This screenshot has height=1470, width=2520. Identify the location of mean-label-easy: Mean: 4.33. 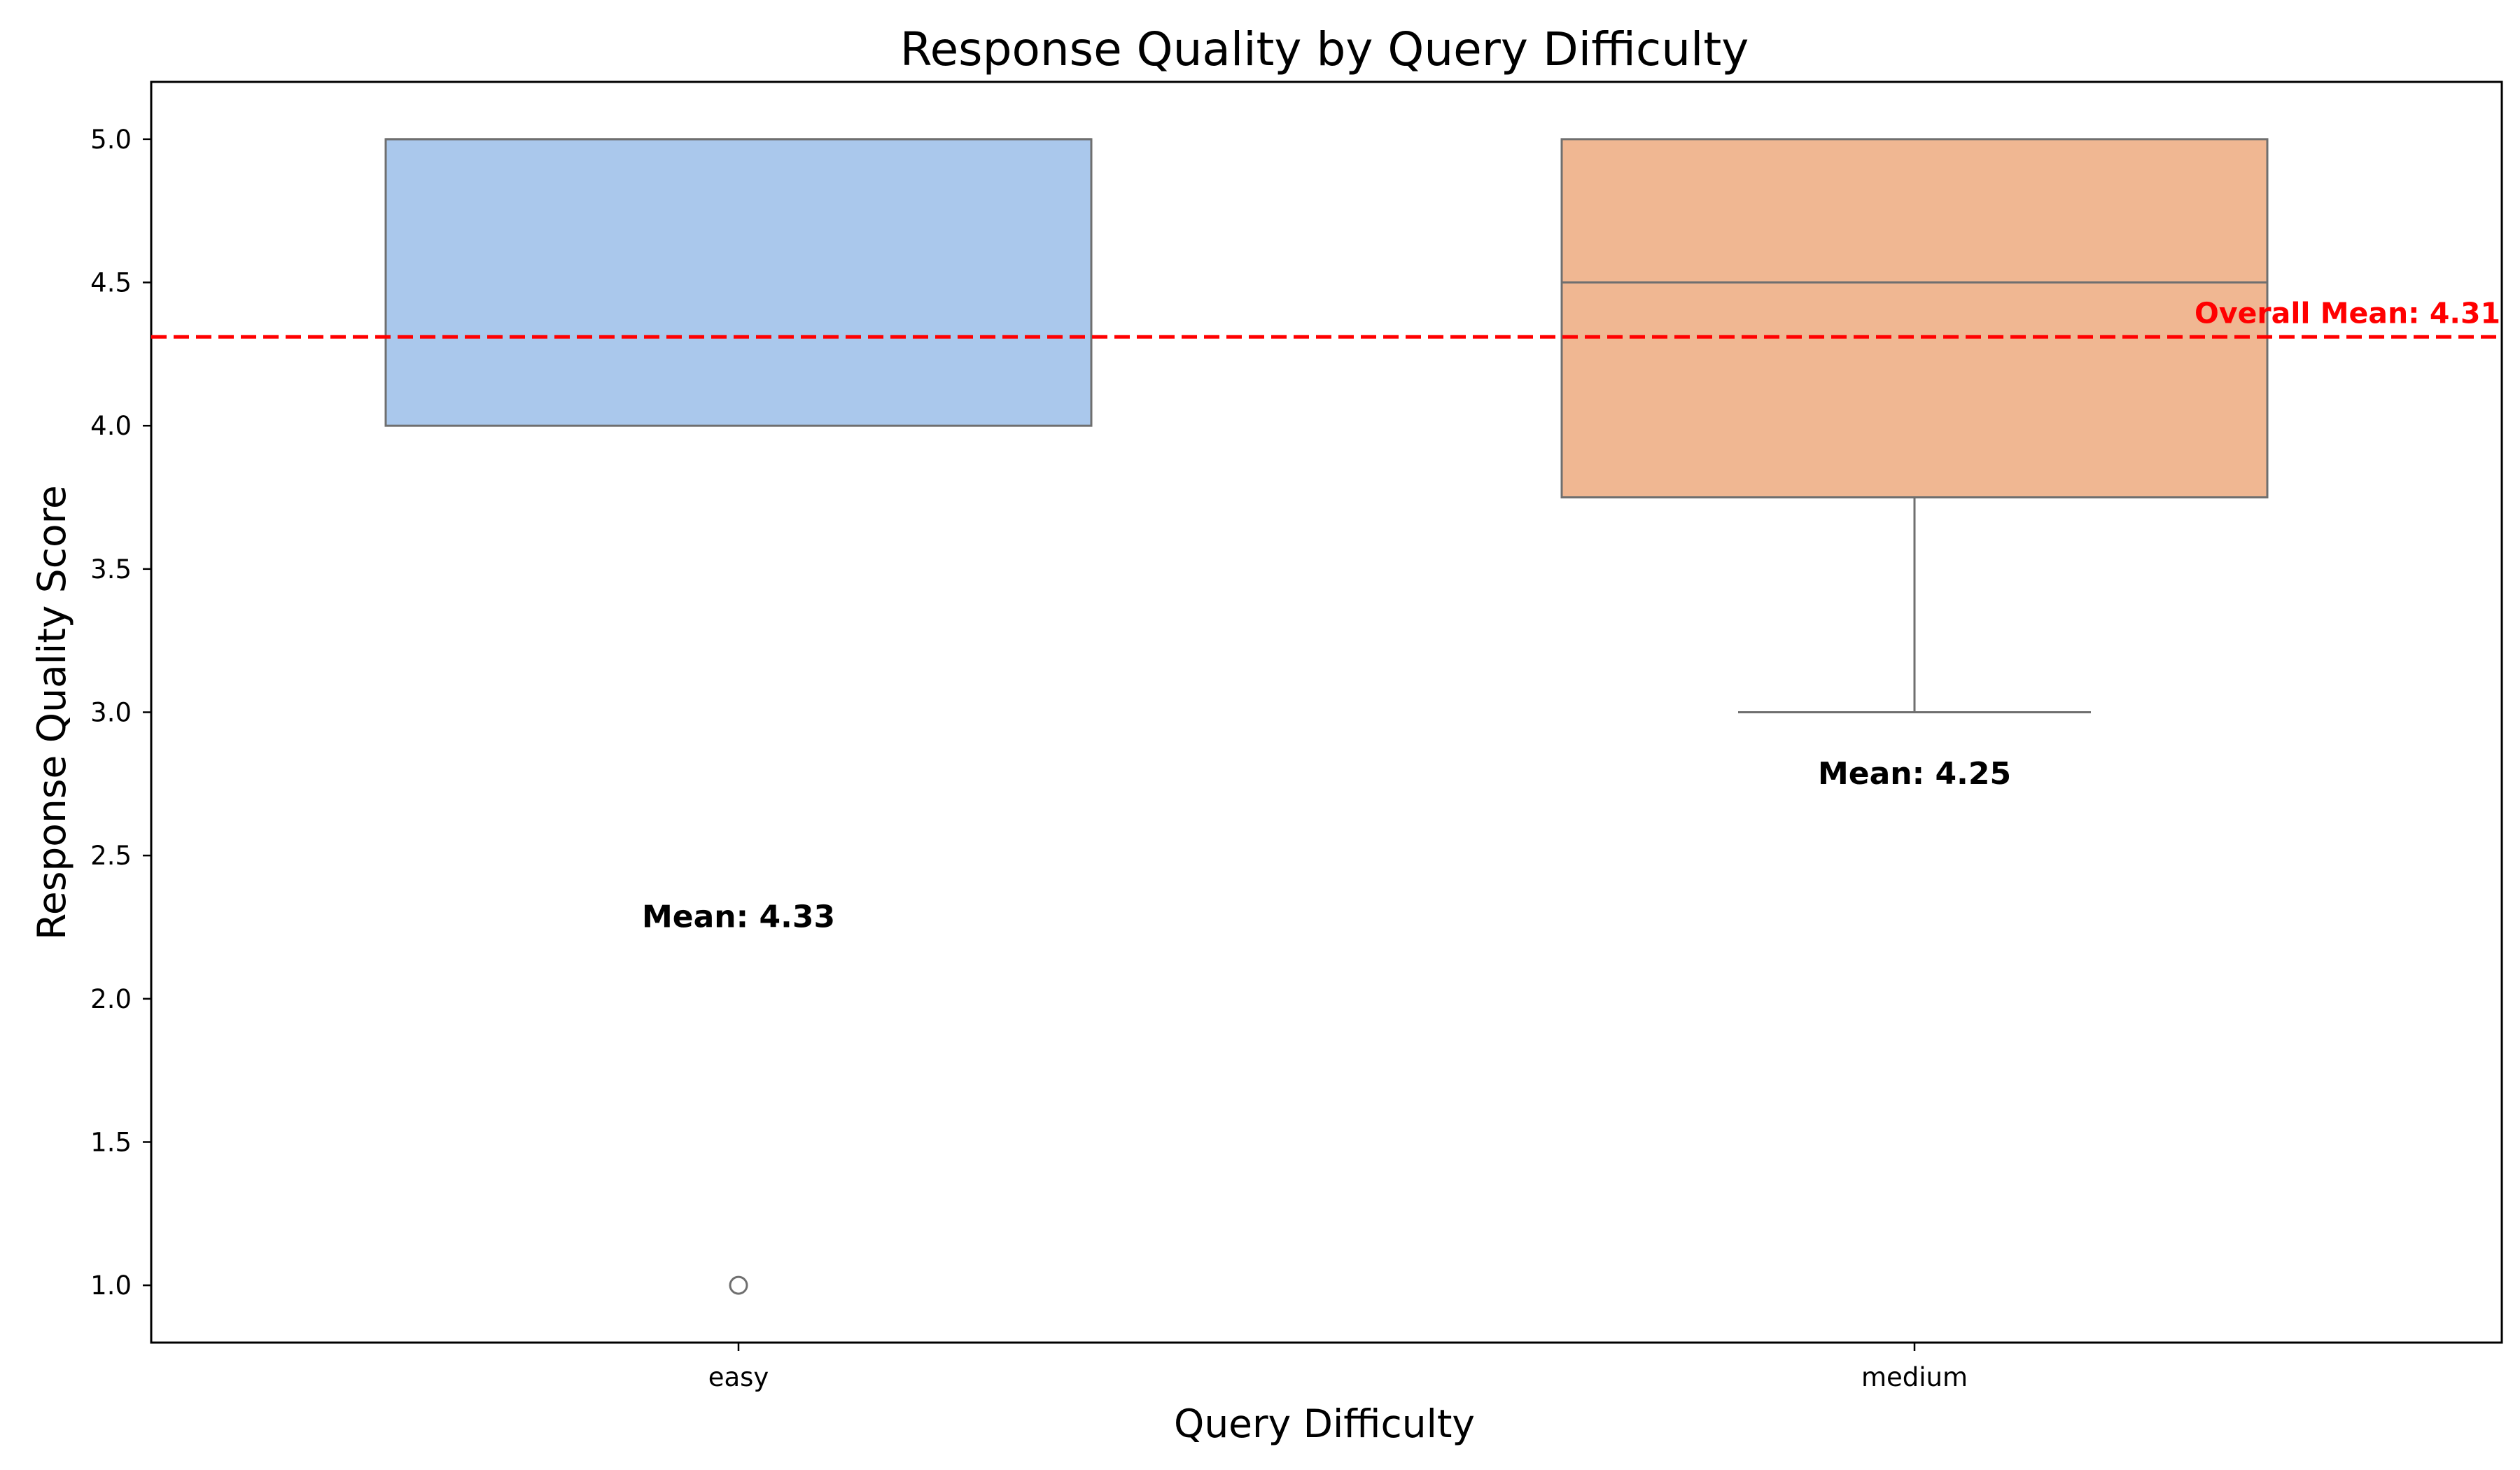
(738, 916).